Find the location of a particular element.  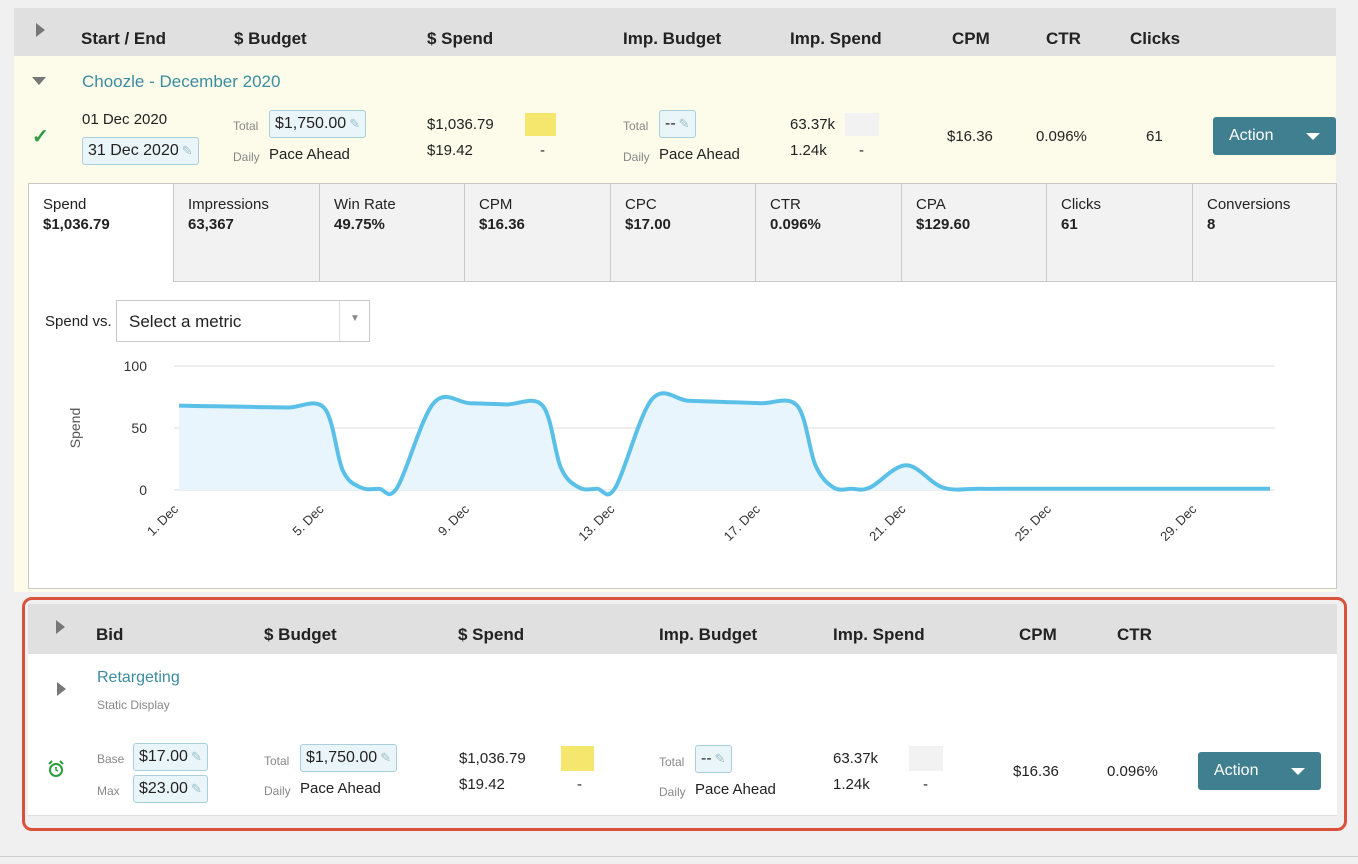

campaign-action-button: Action is located at coordinates (1274, 136).